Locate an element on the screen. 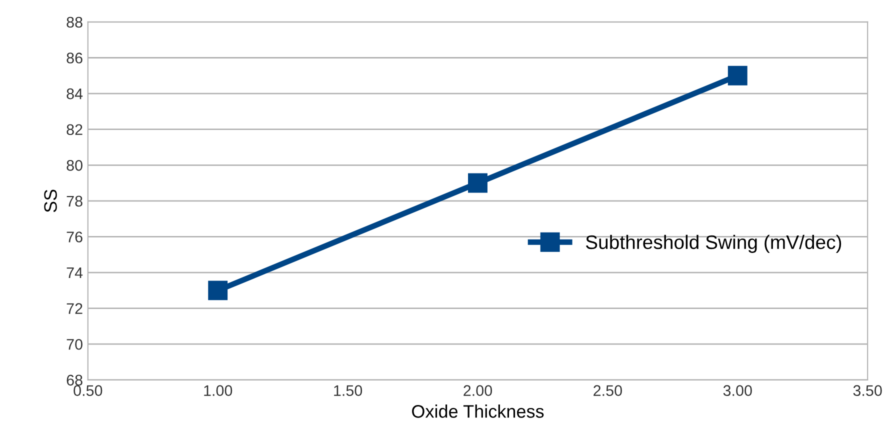  y-tick-label: 80 is located at coordinates (74, 165).